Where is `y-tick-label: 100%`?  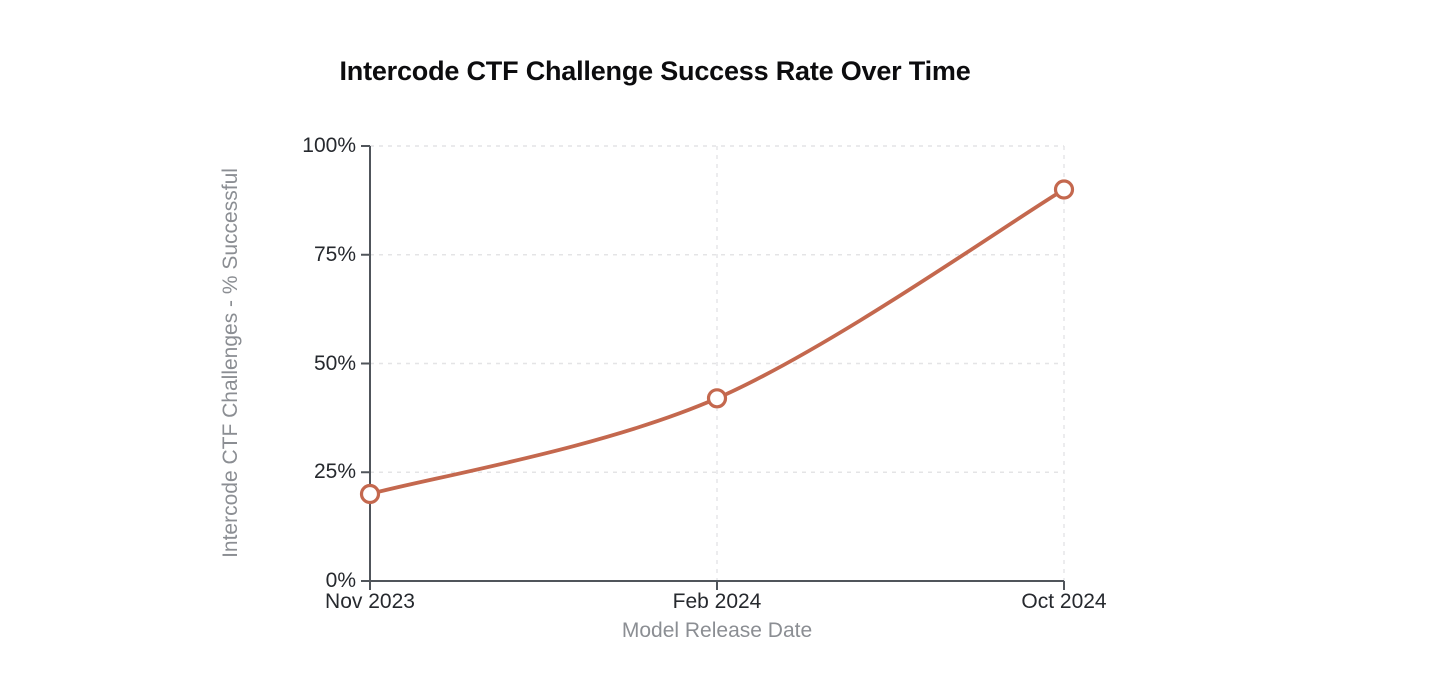
y-tick-label: 100% is located at coordinates (329, 145).